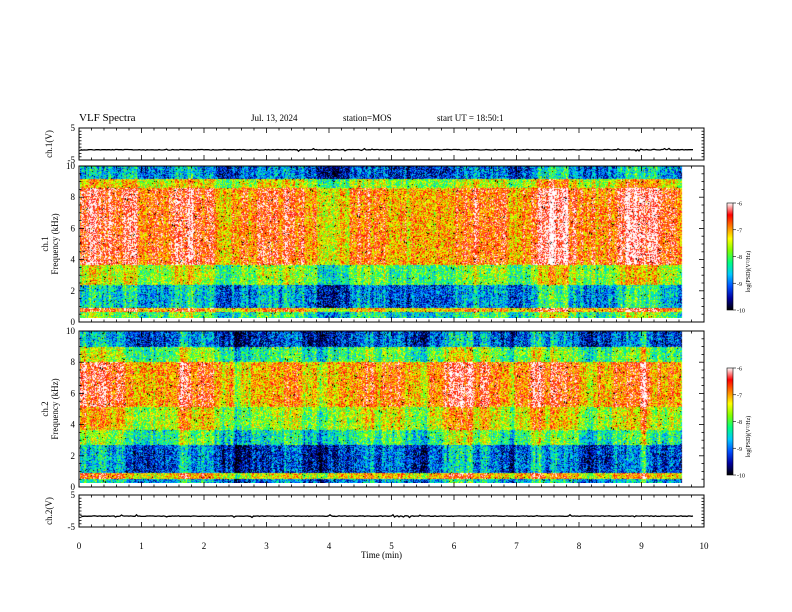 Image resolution: width=792 pixels, height=612 pixels. Describe the element at coordinates (391, 546) in the screenshot. I see `x-tick-label: 5` at that location.